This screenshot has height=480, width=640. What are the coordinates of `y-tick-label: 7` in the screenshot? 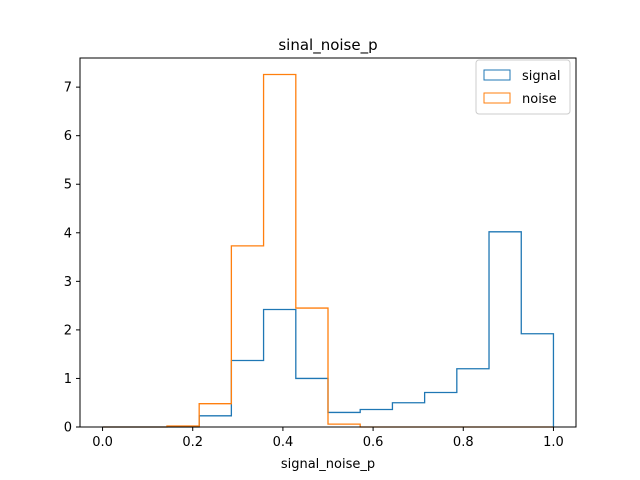 It's located at (68, 88).